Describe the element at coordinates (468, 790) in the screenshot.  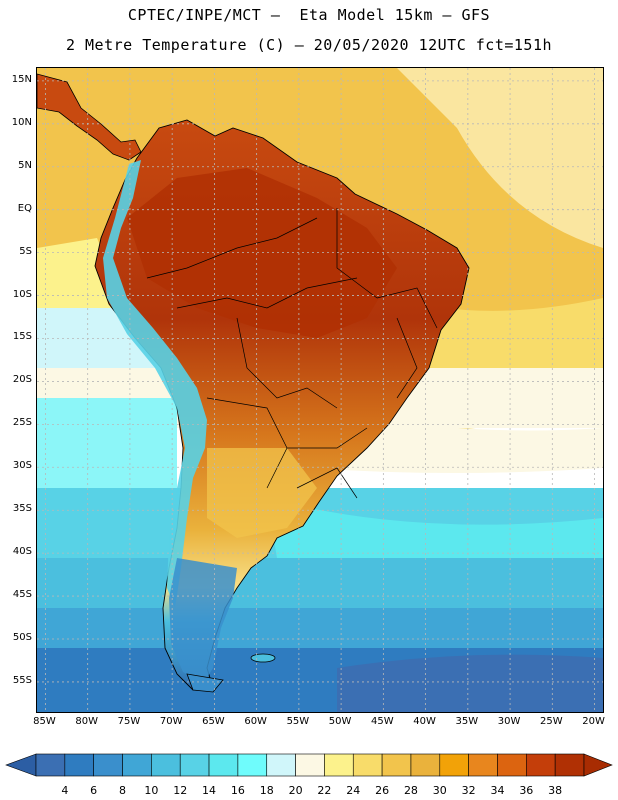
I see `colorbar-tick-label: 32` at that location.